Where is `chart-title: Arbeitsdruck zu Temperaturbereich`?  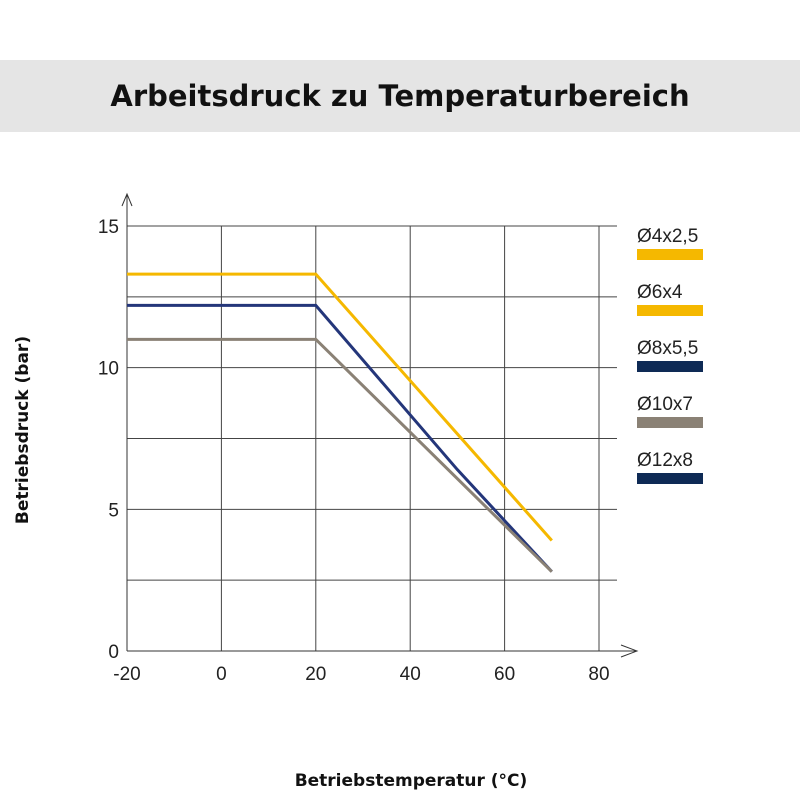
chart-title: Arbeitsdruck zu Temperaturbereich is located at coordinates (400, 96).